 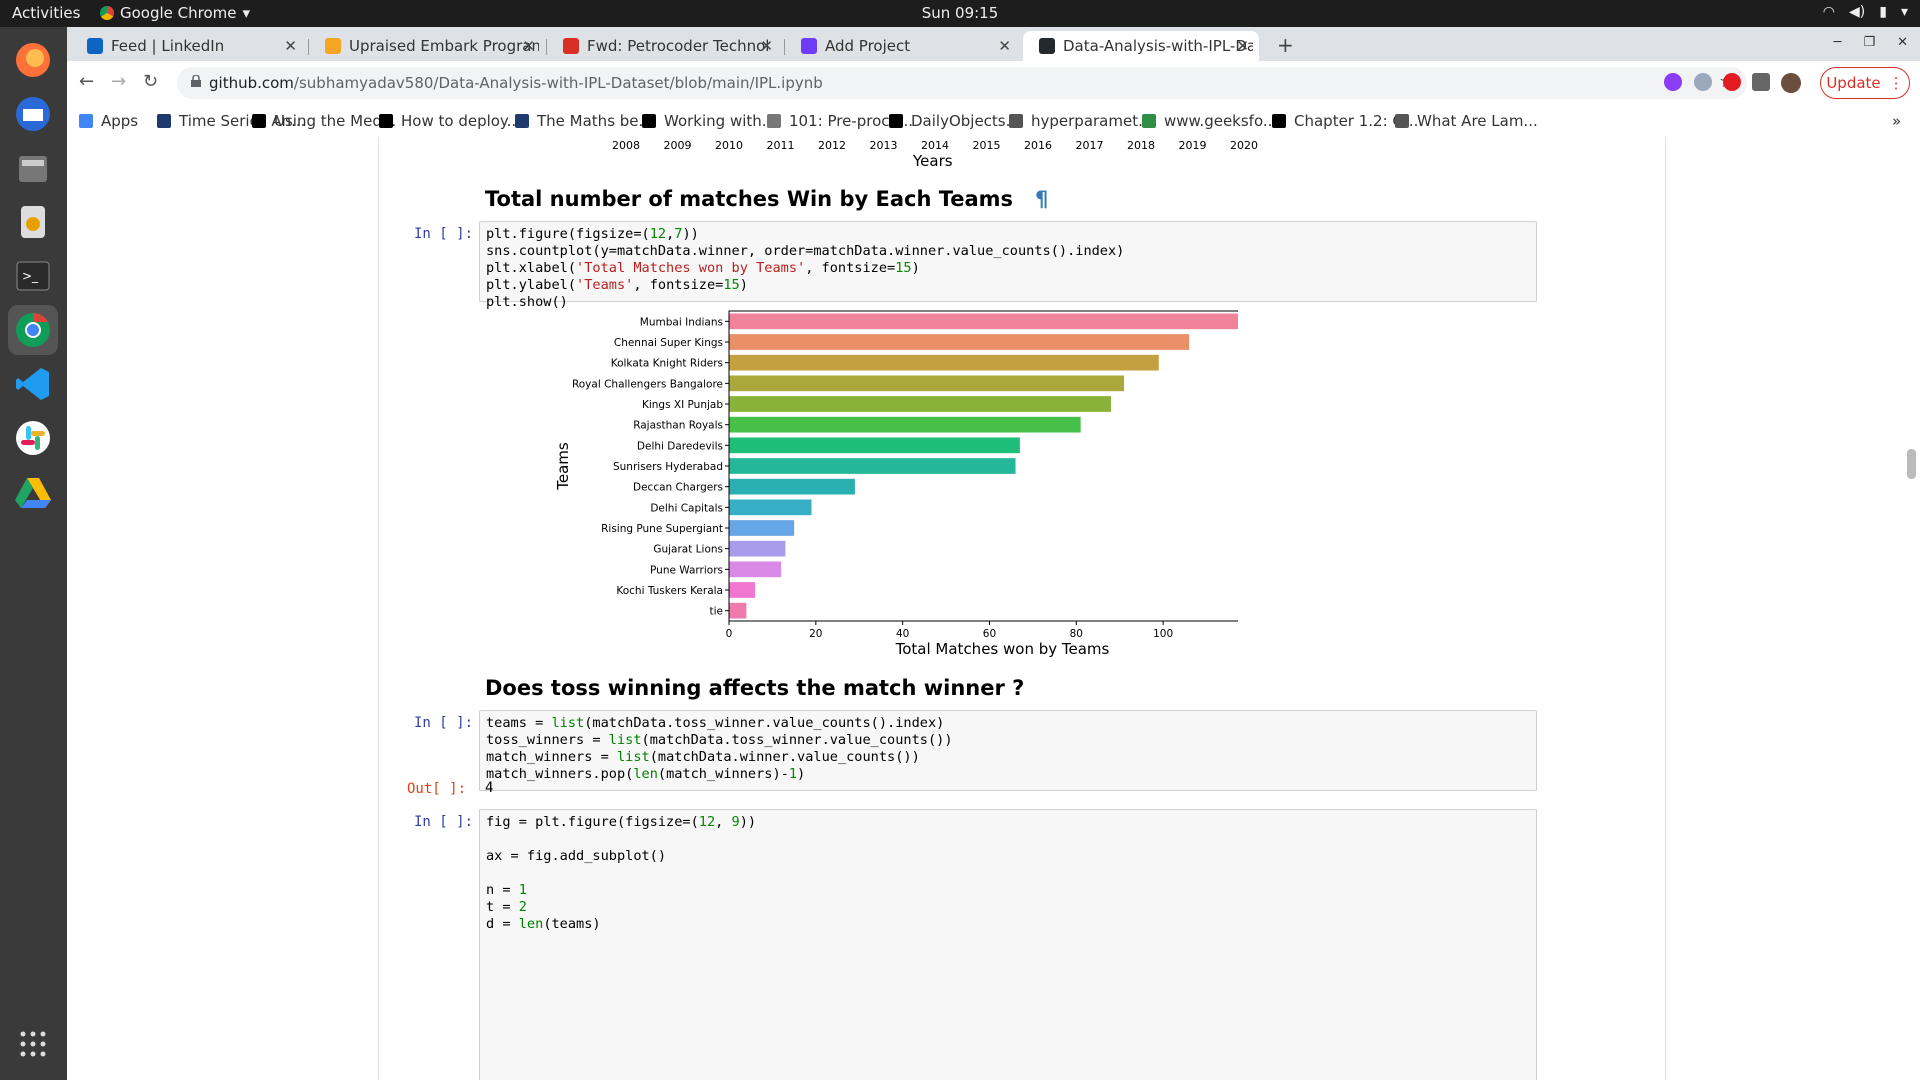 I want to click on terminal-icon: >_, so click(x=33, y=276).